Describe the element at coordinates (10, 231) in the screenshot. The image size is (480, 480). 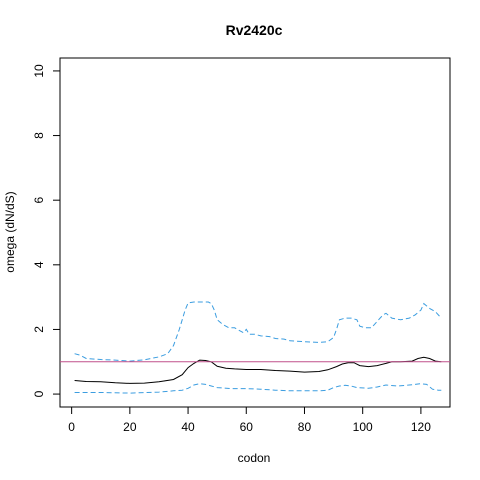
I see `y-axis-label: omega (dN/dS)` at that location.